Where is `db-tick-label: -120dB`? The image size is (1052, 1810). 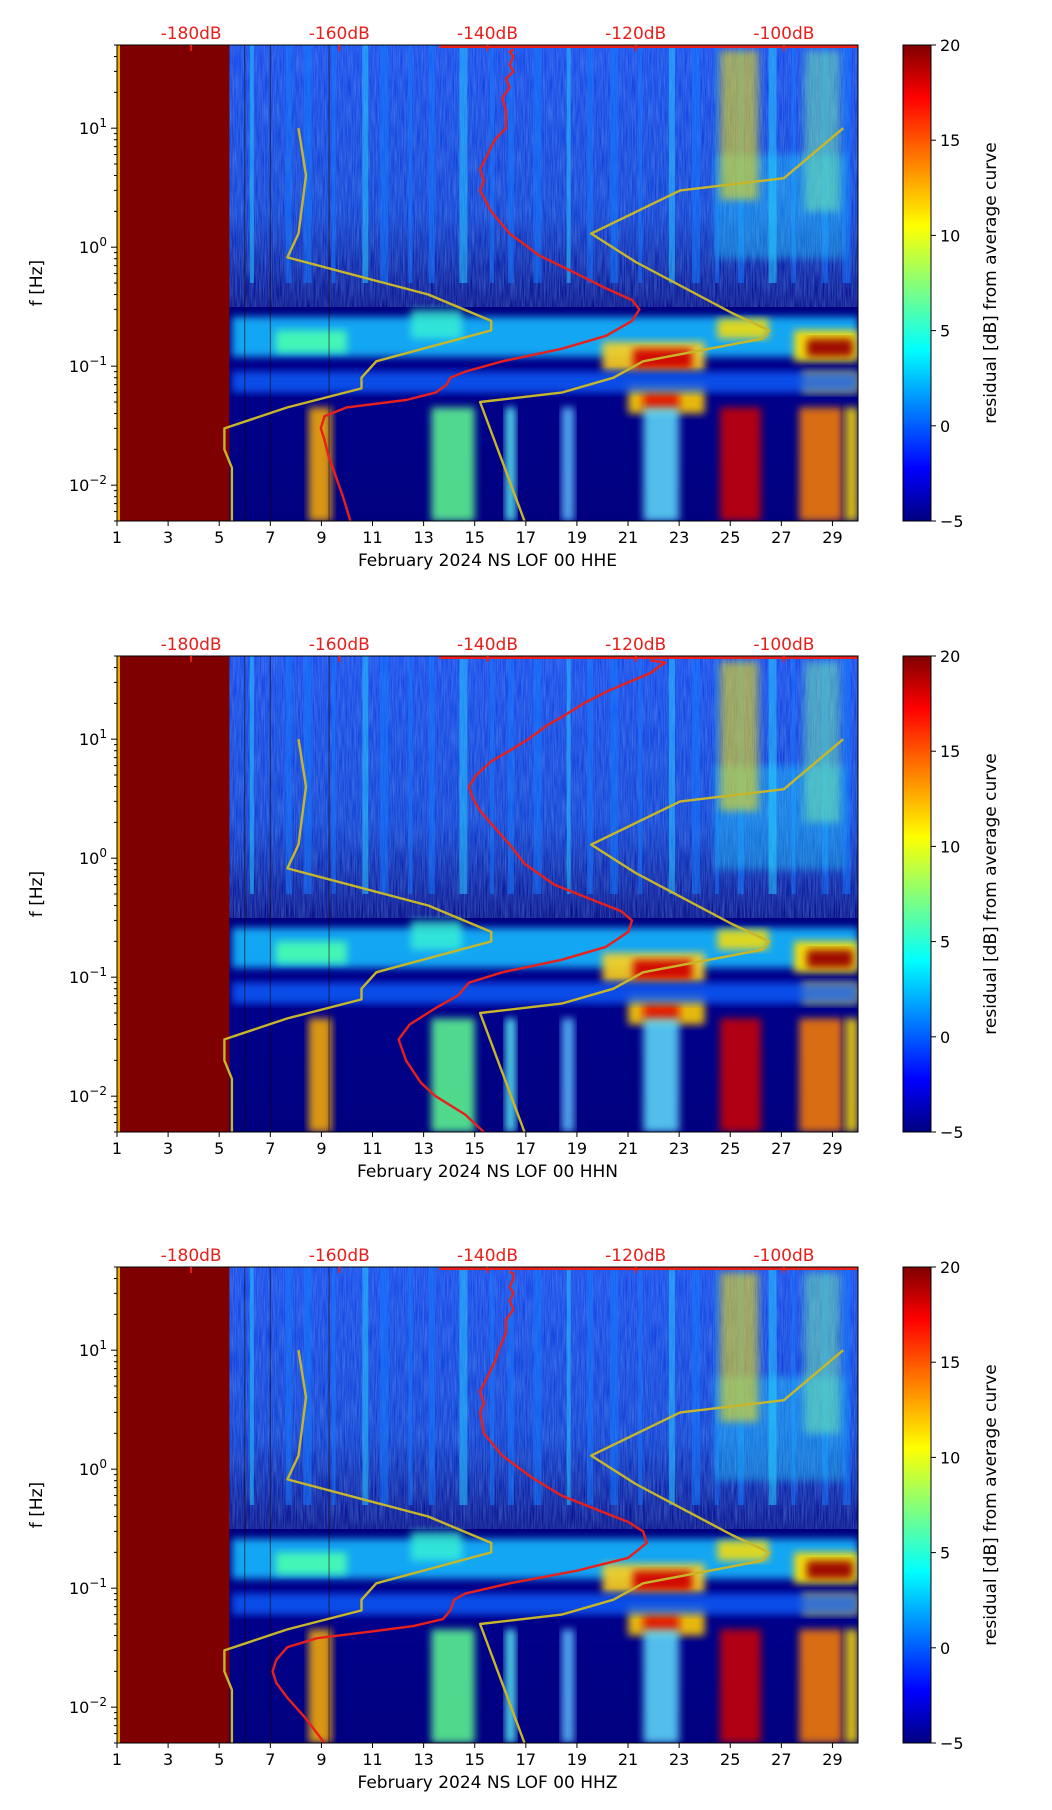 db-tick-label: -120dB is located at coordinates (635, 34).